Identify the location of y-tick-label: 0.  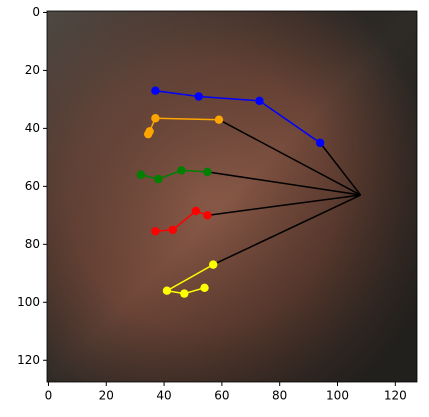
(36, 12).